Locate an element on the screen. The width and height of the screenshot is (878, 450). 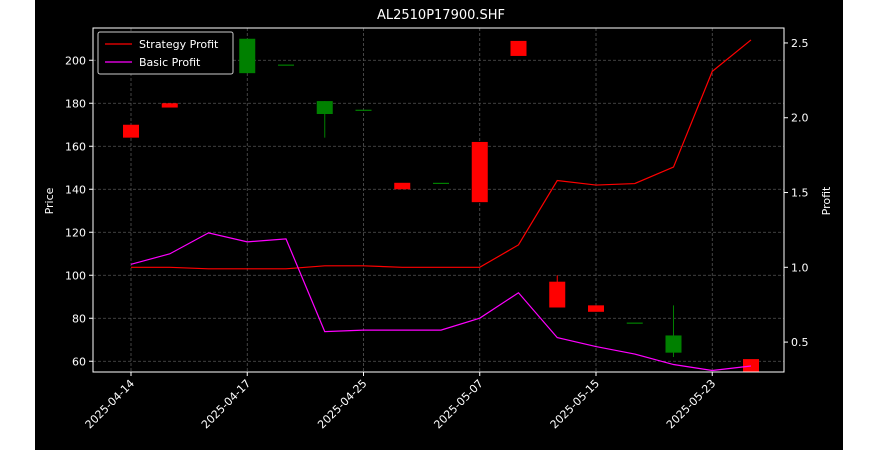
x-tick-label: 2025-05-23 is located at coordinates (691, 404).